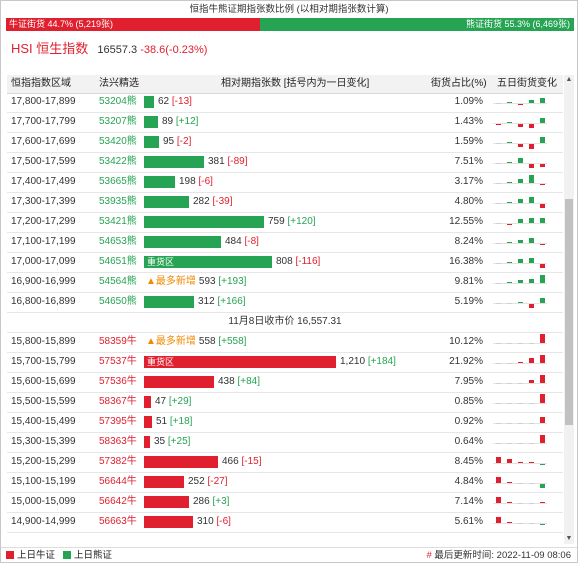 This screenshot has height=563, width=578. What do you see at coordinates (118, 521) in the screenshot?
I see `warrant-code-link: 56663牛` at bounding box center [118, 521].